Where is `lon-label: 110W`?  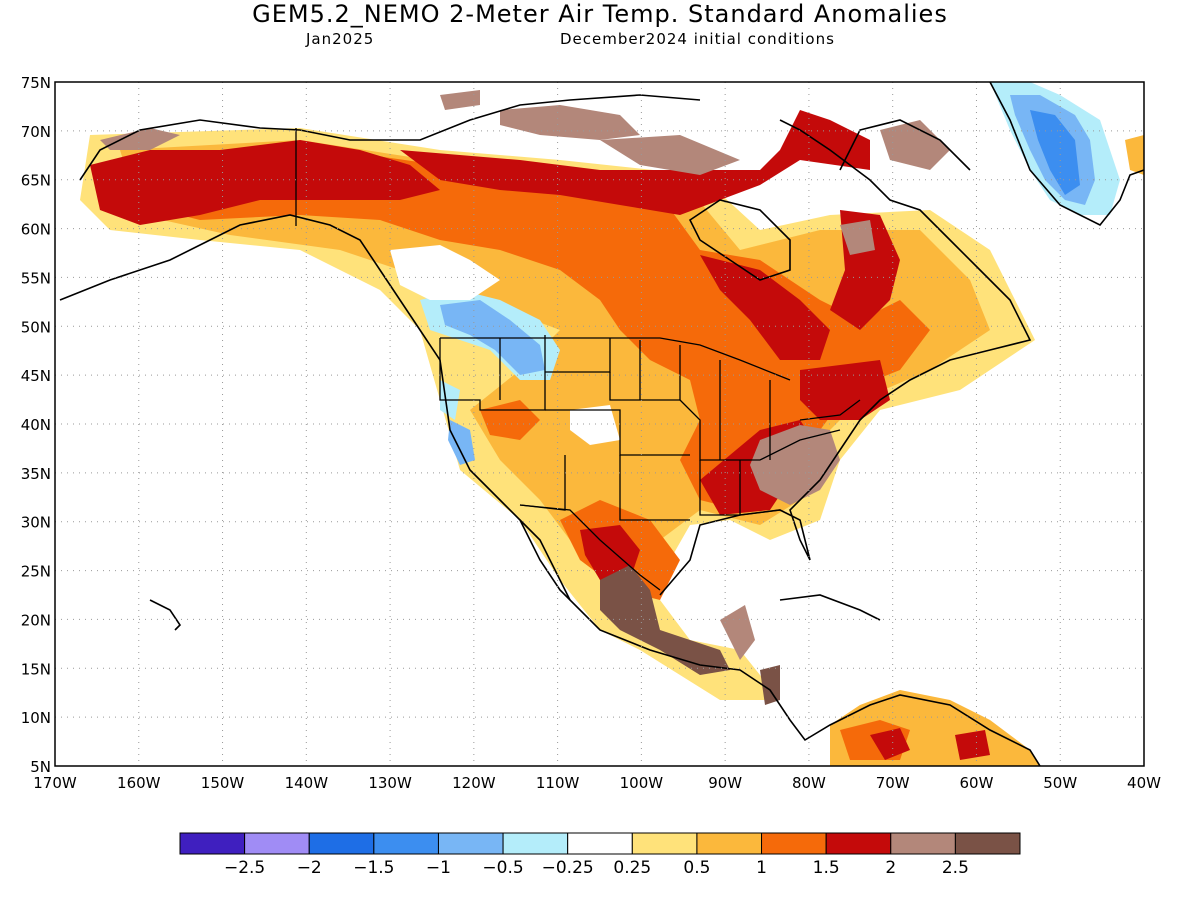
lon-label: 110W is located at coordinates (558, 783).